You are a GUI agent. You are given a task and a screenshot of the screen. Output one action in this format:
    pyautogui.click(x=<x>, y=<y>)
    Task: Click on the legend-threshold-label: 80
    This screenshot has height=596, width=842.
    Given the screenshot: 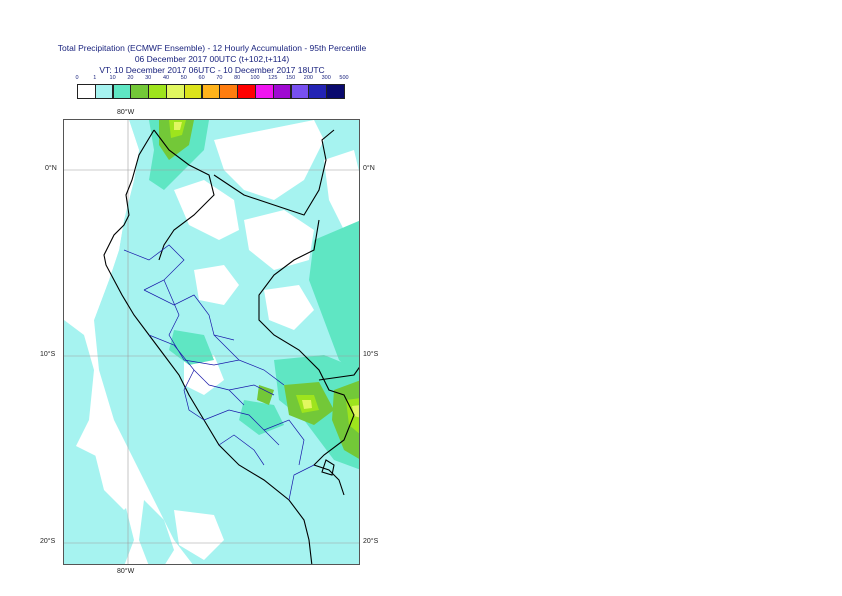 What is the action you would take?
    pyautogui.click(x=237, y=78)
    